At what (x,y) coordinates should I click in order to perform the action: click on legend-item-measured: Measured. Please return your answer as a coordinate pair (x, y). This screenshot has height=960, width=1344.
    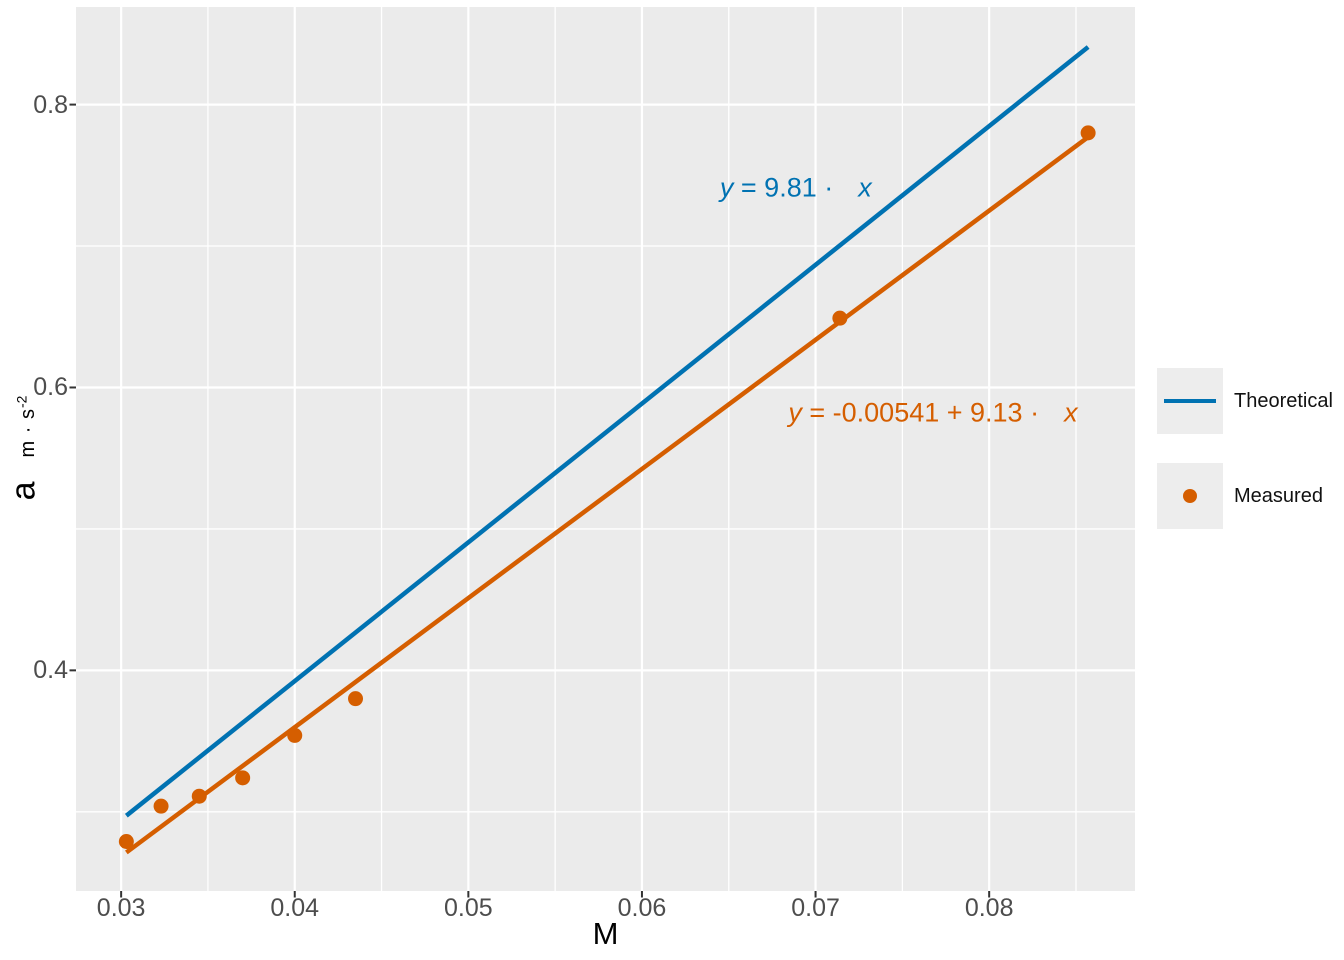
    Looking at the image, I should click on (1245, 496).